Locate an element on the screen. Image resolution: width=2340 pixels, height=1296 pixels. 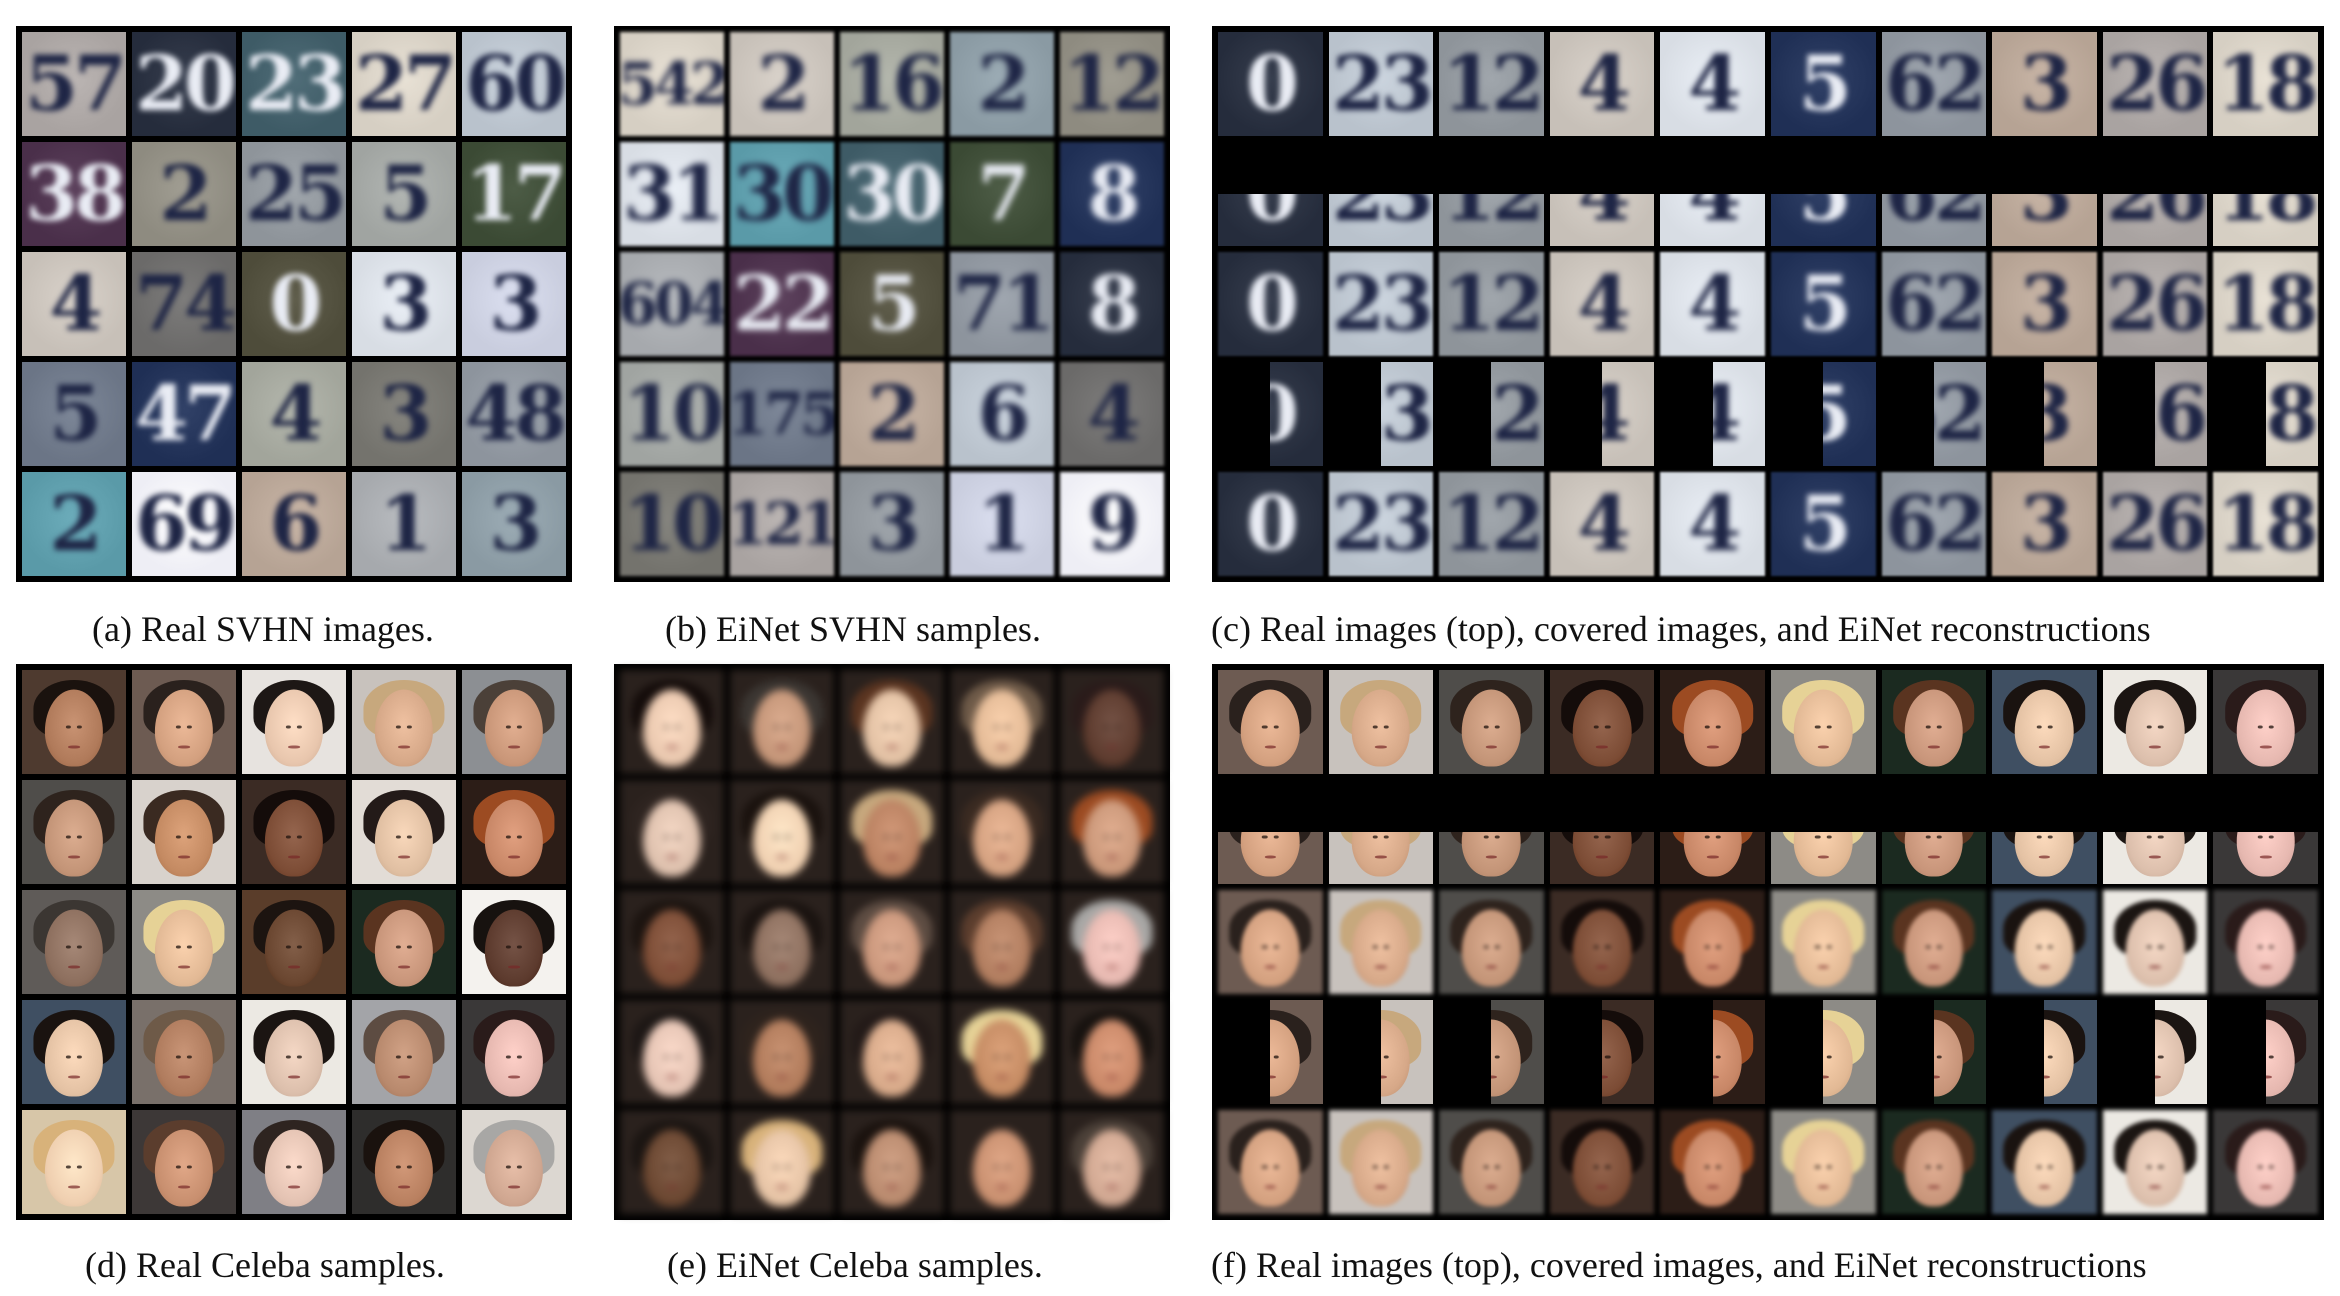
svhn-recon-tile: 4 is located at coordinates (1602, 84).